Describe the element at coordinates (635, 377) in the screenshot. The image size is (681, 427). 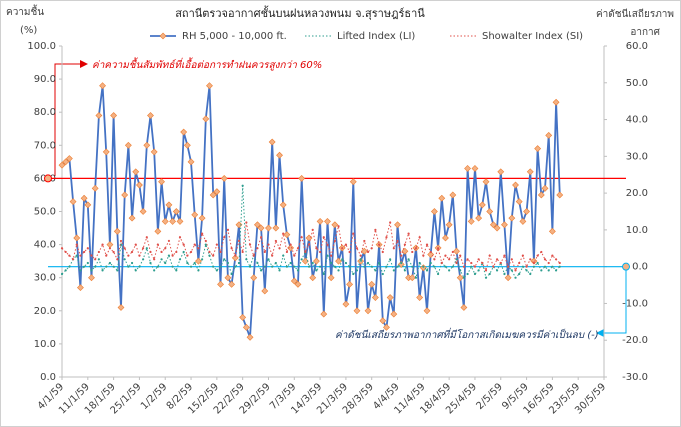
I see `y2-tick-label: -30.0` at that location.